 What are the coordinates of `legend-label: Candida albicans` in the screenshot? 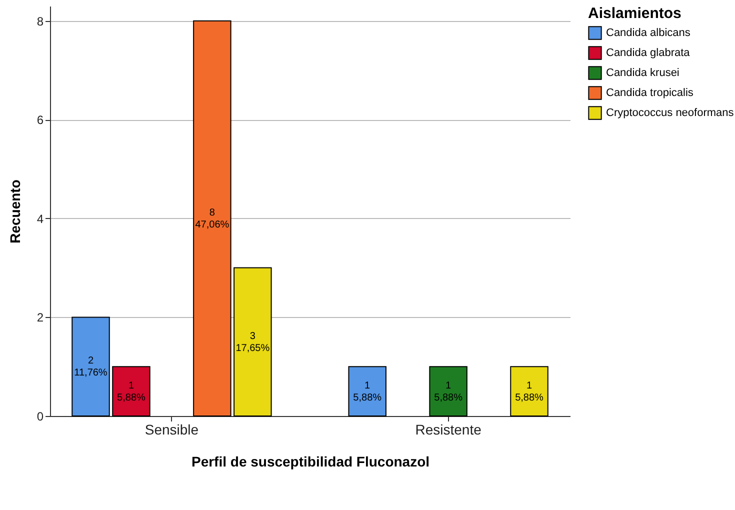 It's located at (648, 33).